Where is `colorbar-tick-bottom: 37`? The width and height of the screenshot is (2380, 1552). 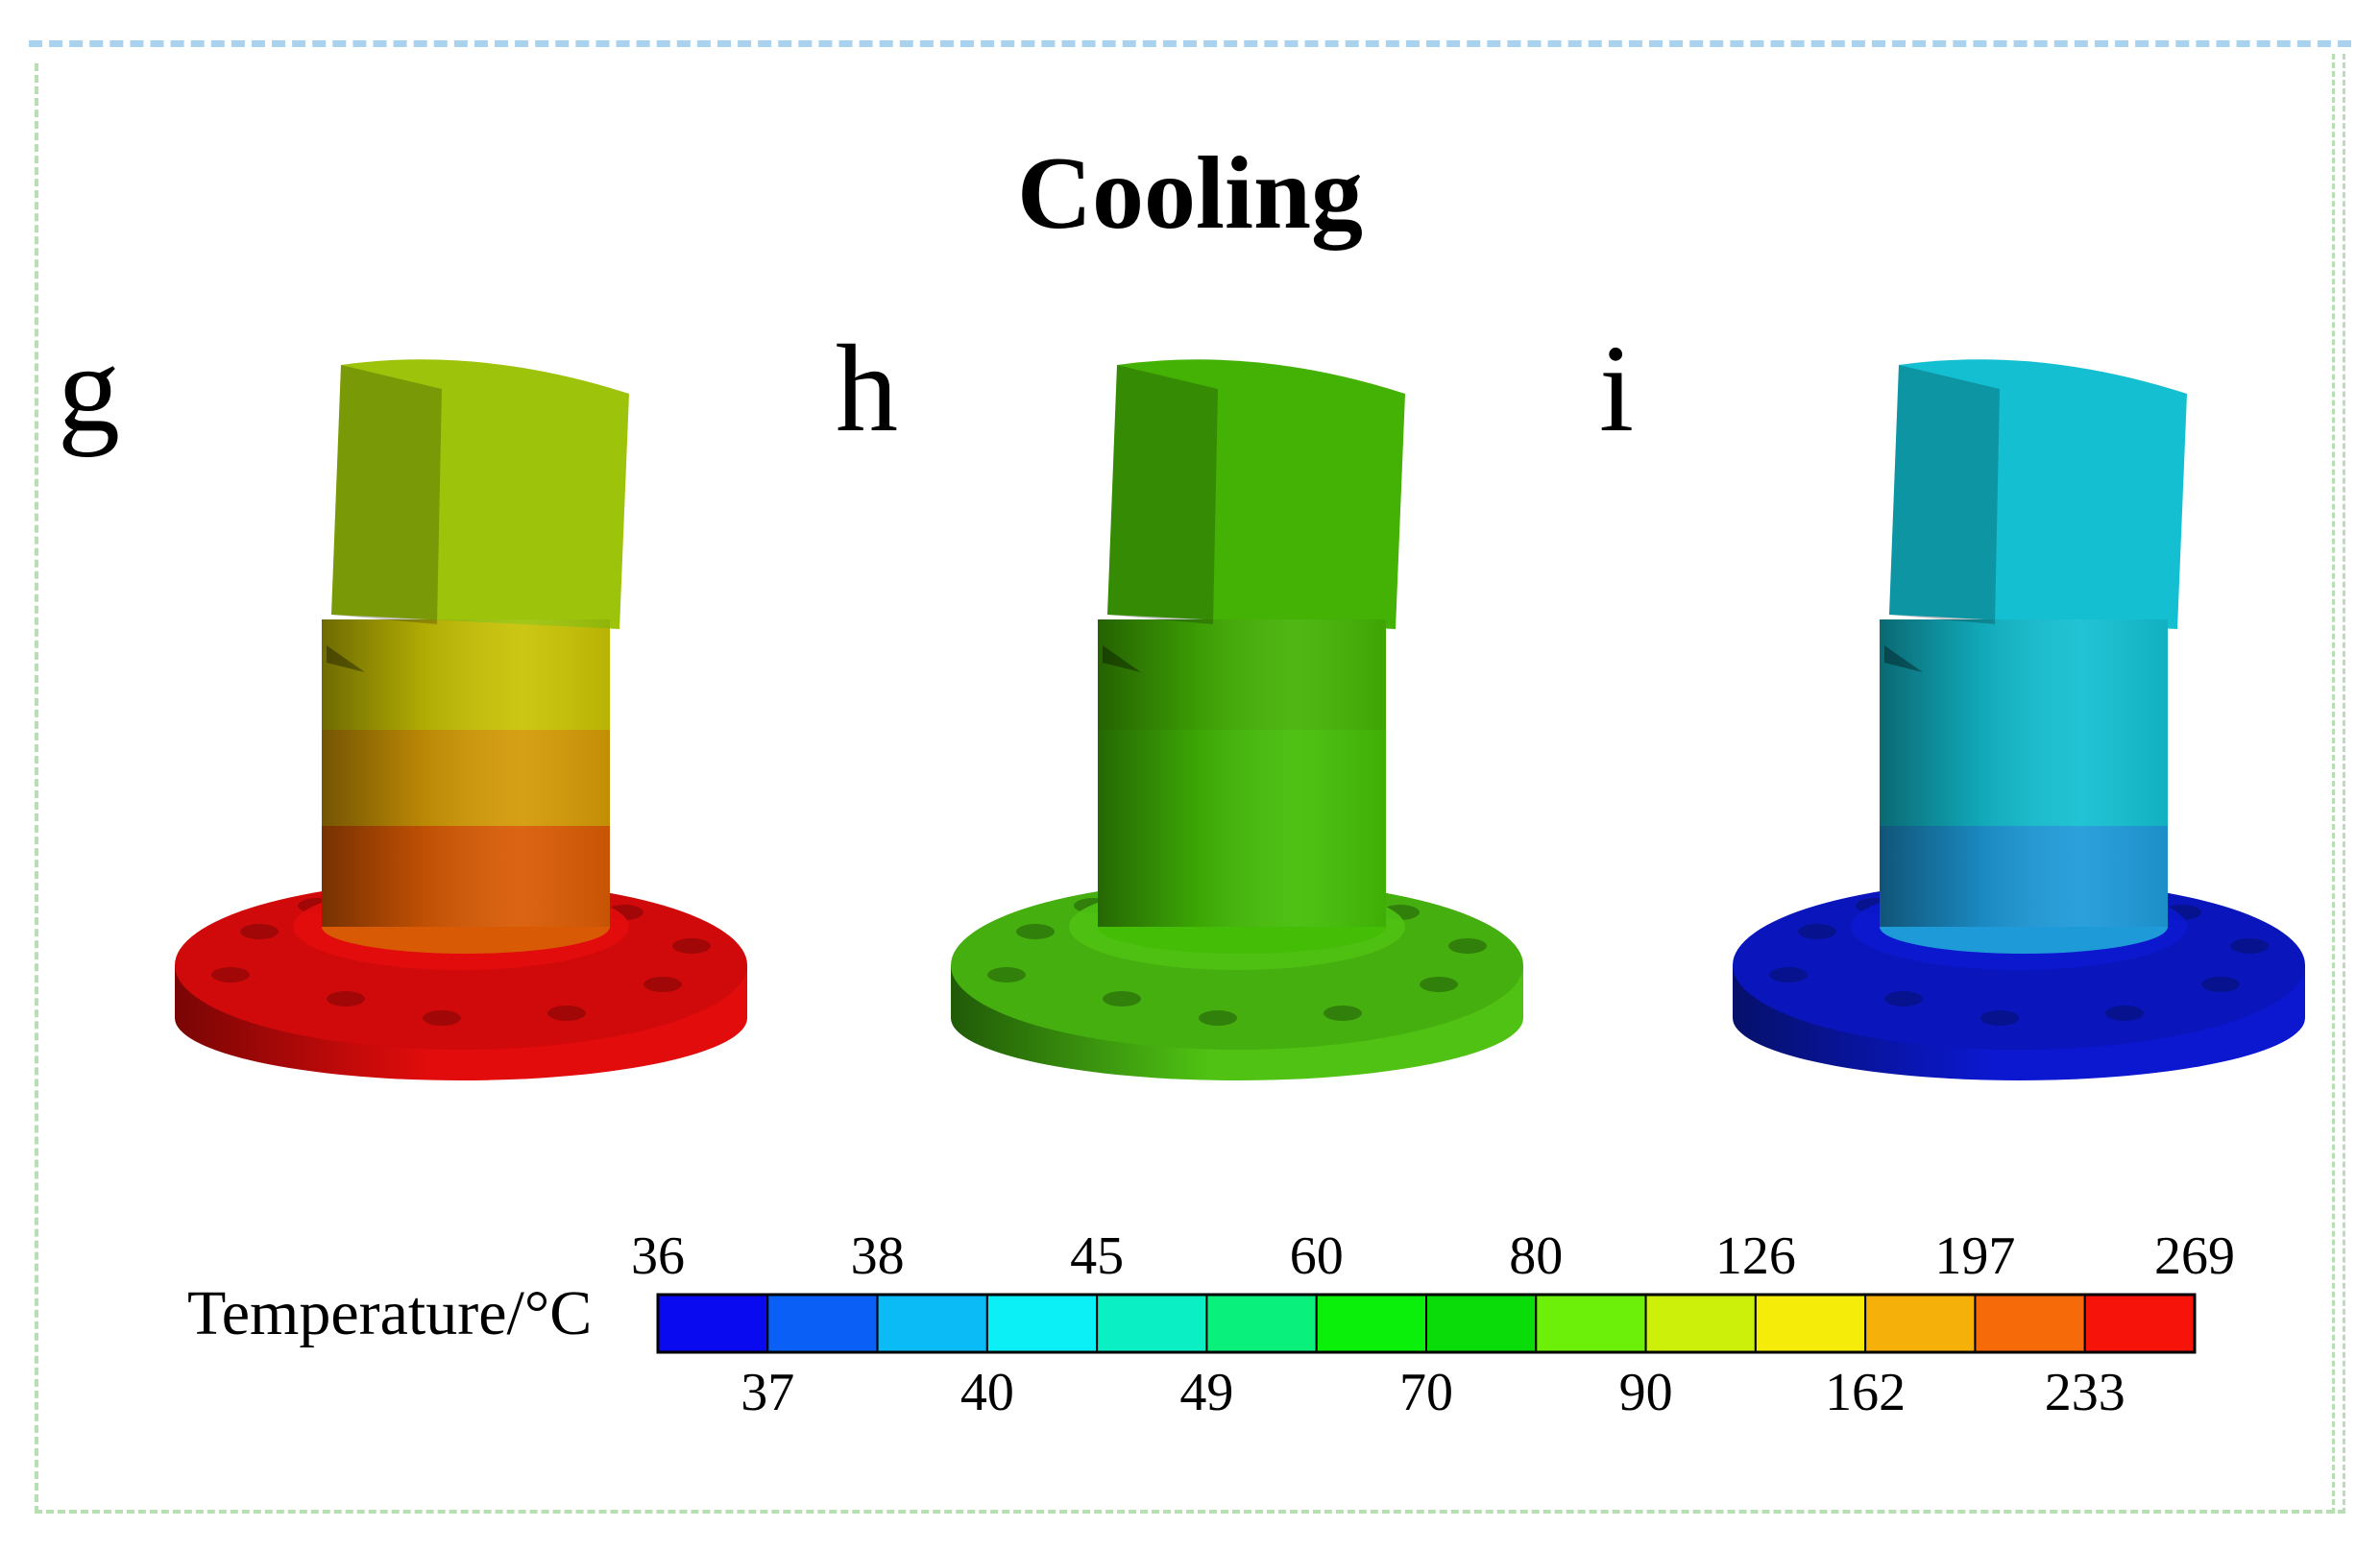 colorbar-tick-bottom: 37 is located at coordinates (768, 1392).